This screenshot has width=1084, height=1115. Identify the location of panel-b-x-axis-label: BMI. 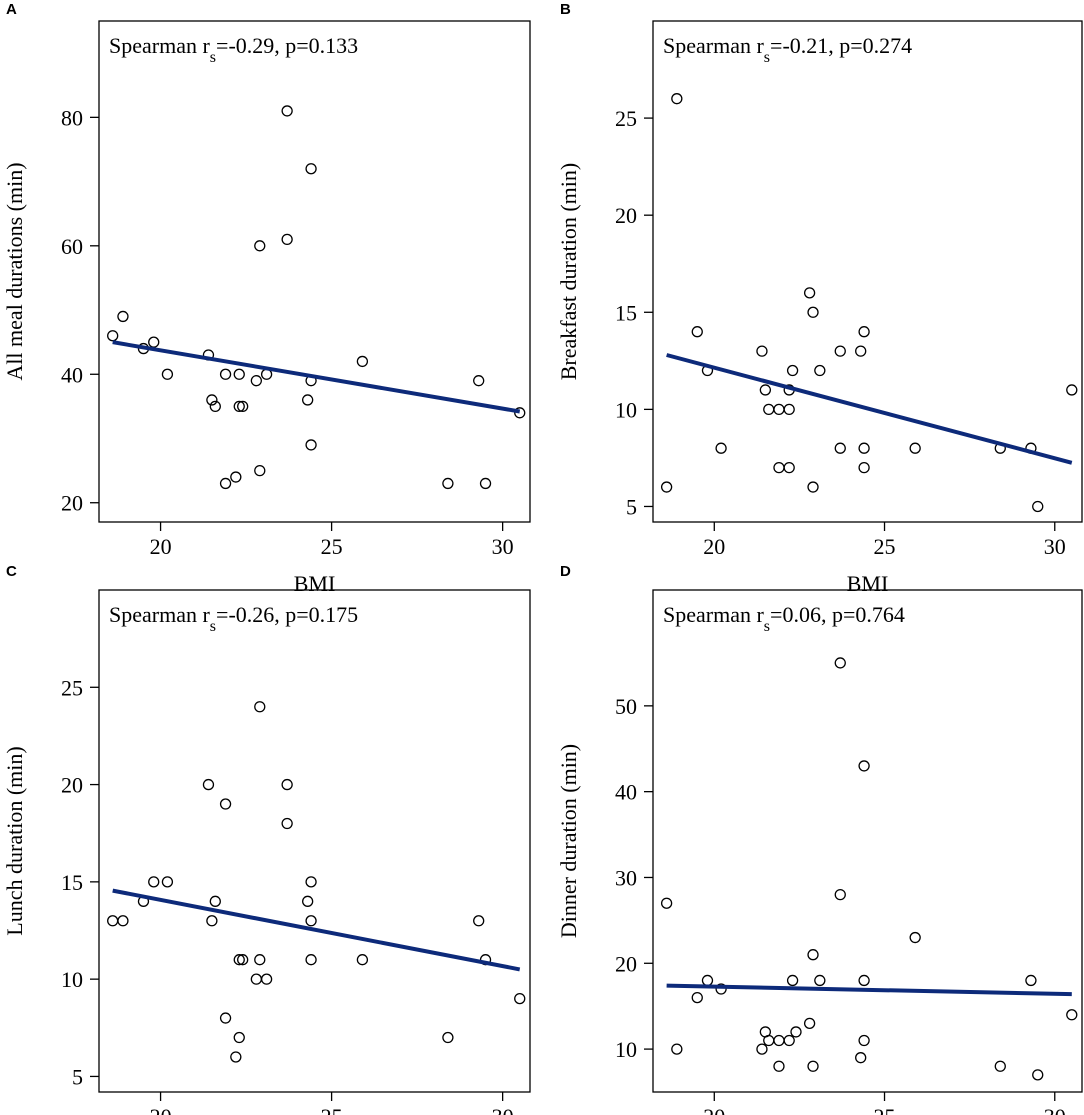
(868, 583).